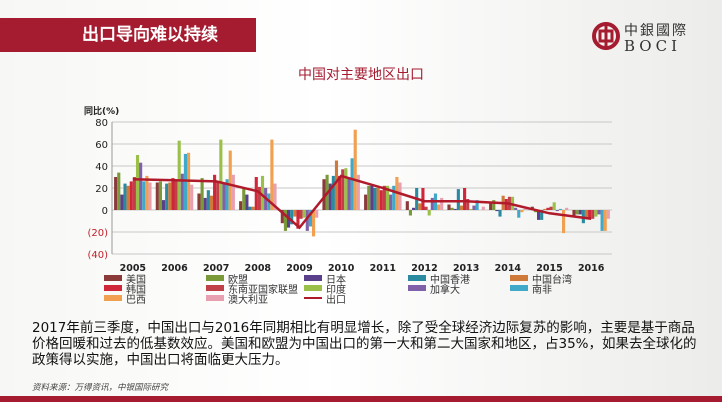 The height and width of the screenshot is (402, 722). Describe the element at coordinates (542, 290) in the screenshot. I see `legend-label: 南非` at that location.